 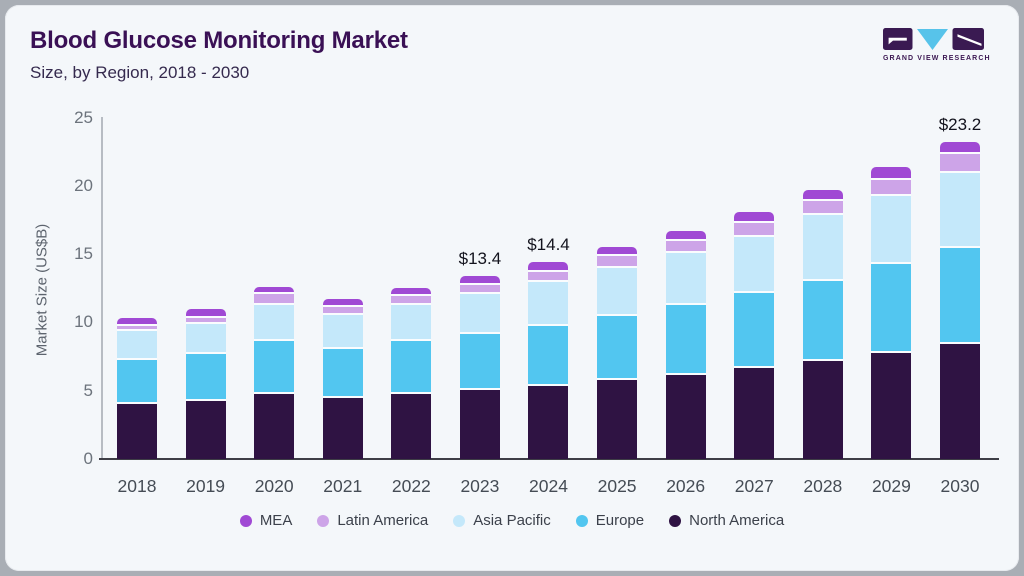 I want to click on bar-segment-mea-2018, so click(x=137, y=321).